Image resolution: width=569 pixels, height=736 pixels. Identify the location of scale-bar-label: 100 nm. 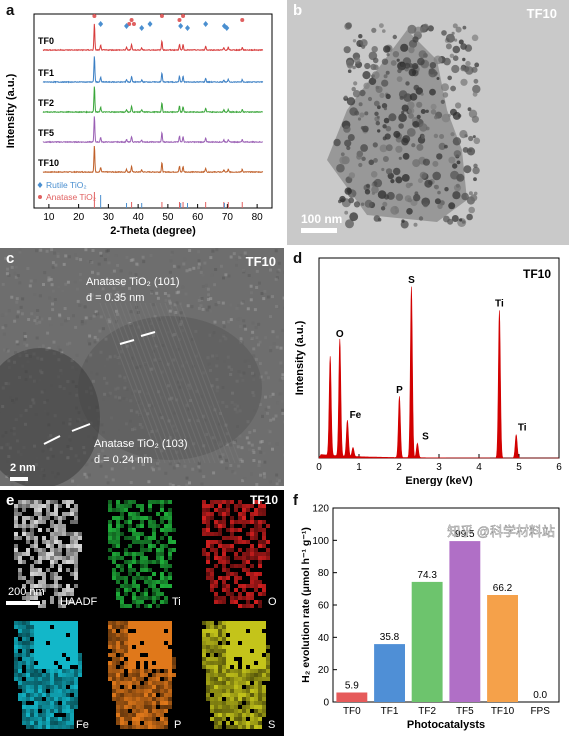
(322, 219).